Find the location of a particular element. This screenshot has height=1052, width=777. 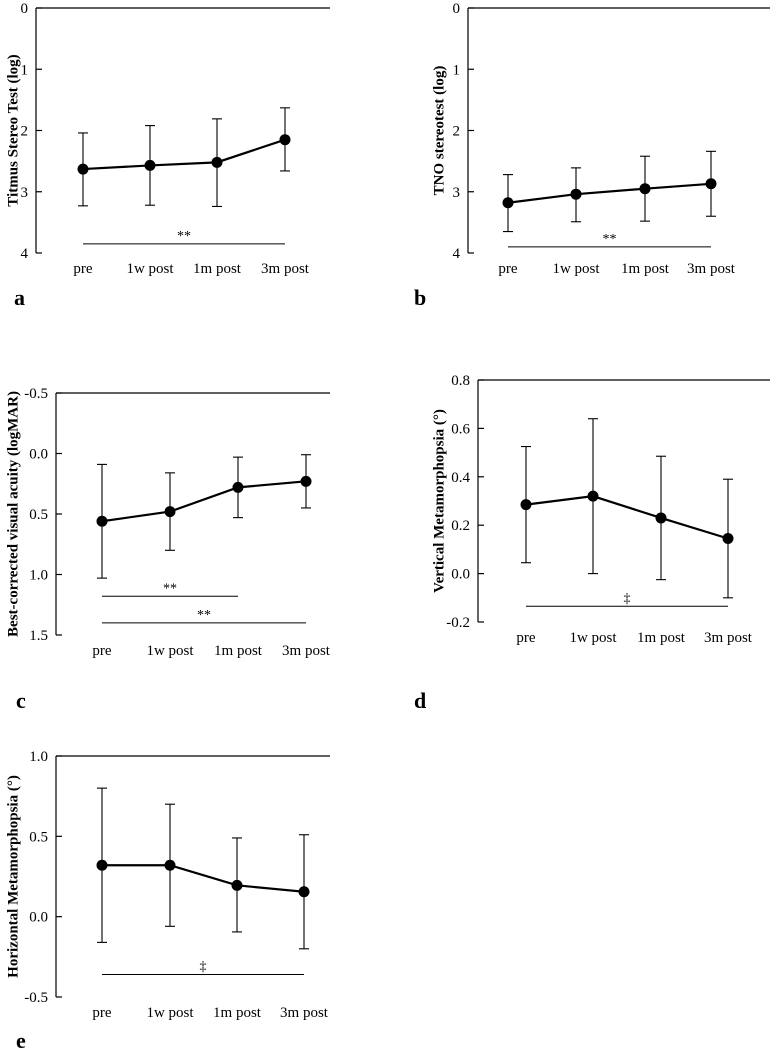

y-tick-label: 0.4 is located at coordinates (460, 478).